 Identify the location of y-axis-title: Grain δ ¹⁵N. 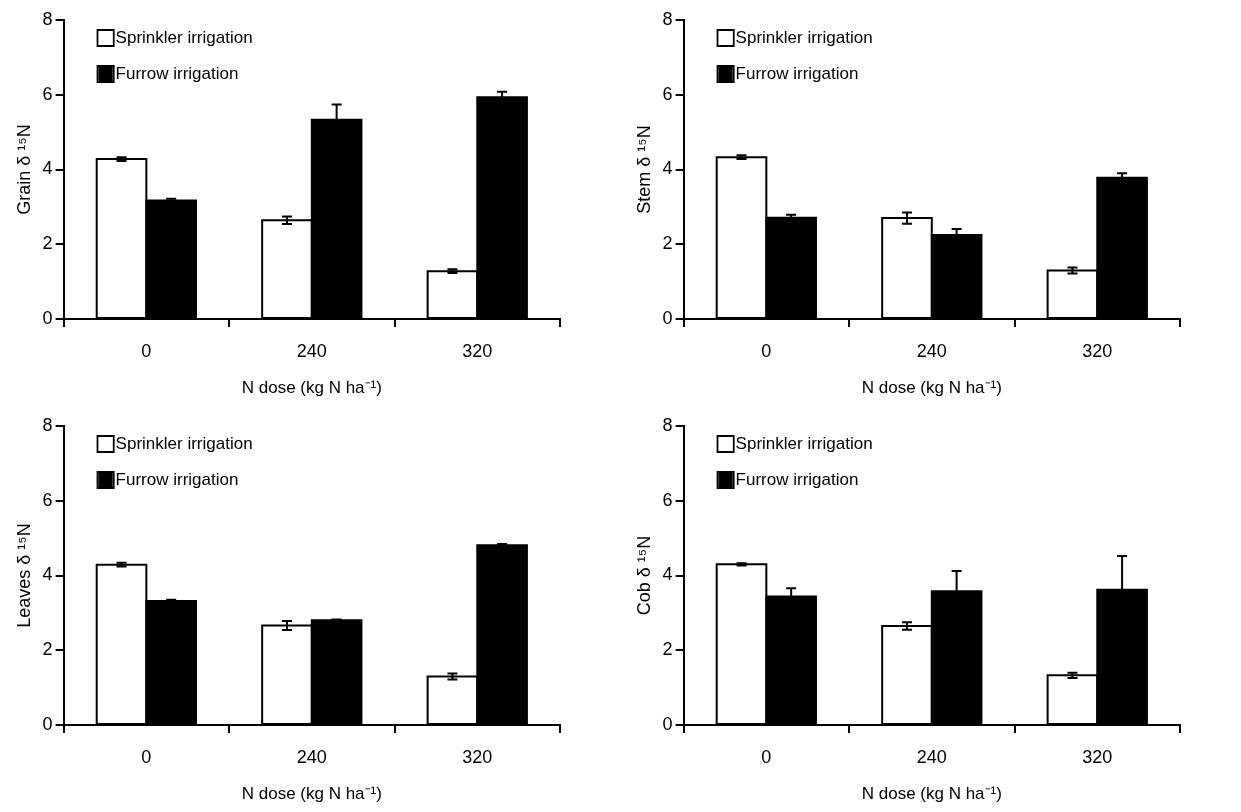
(23, 169).